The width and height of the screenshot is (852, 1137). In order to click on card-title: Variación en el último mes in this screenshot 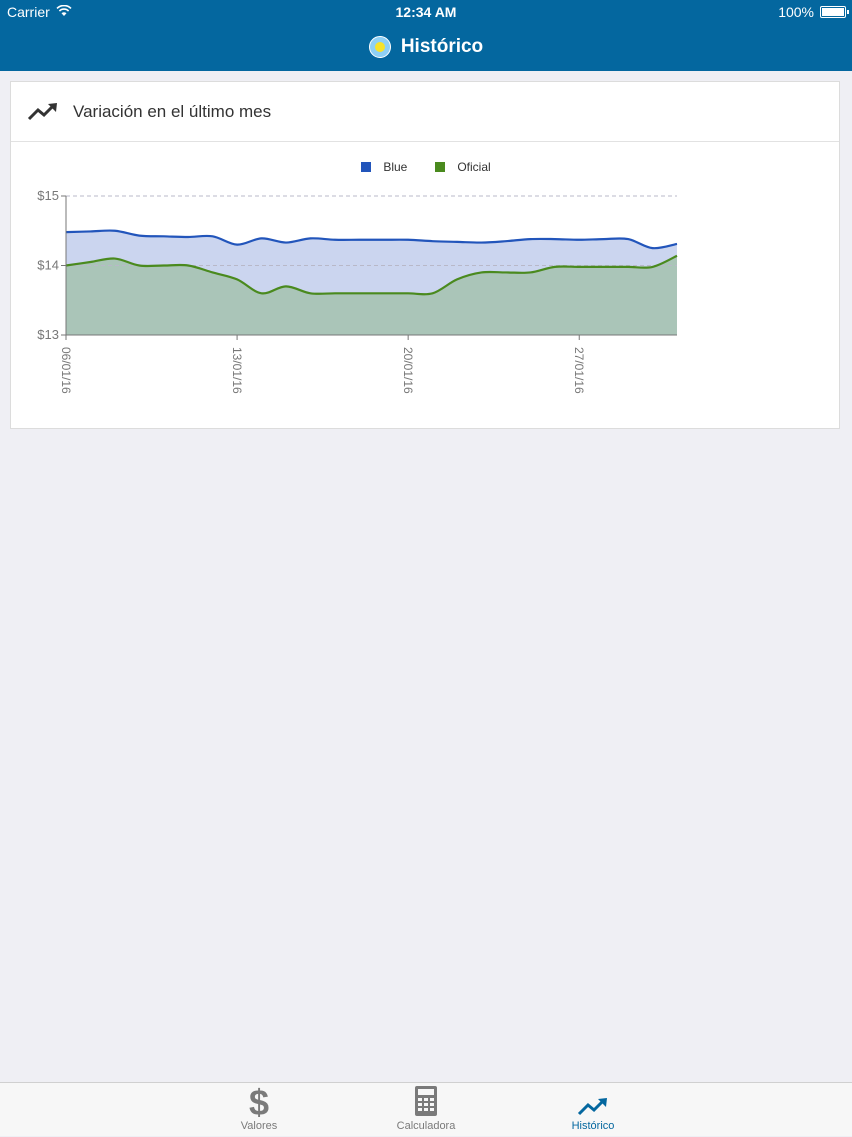, I will do `click(172, 111)`.